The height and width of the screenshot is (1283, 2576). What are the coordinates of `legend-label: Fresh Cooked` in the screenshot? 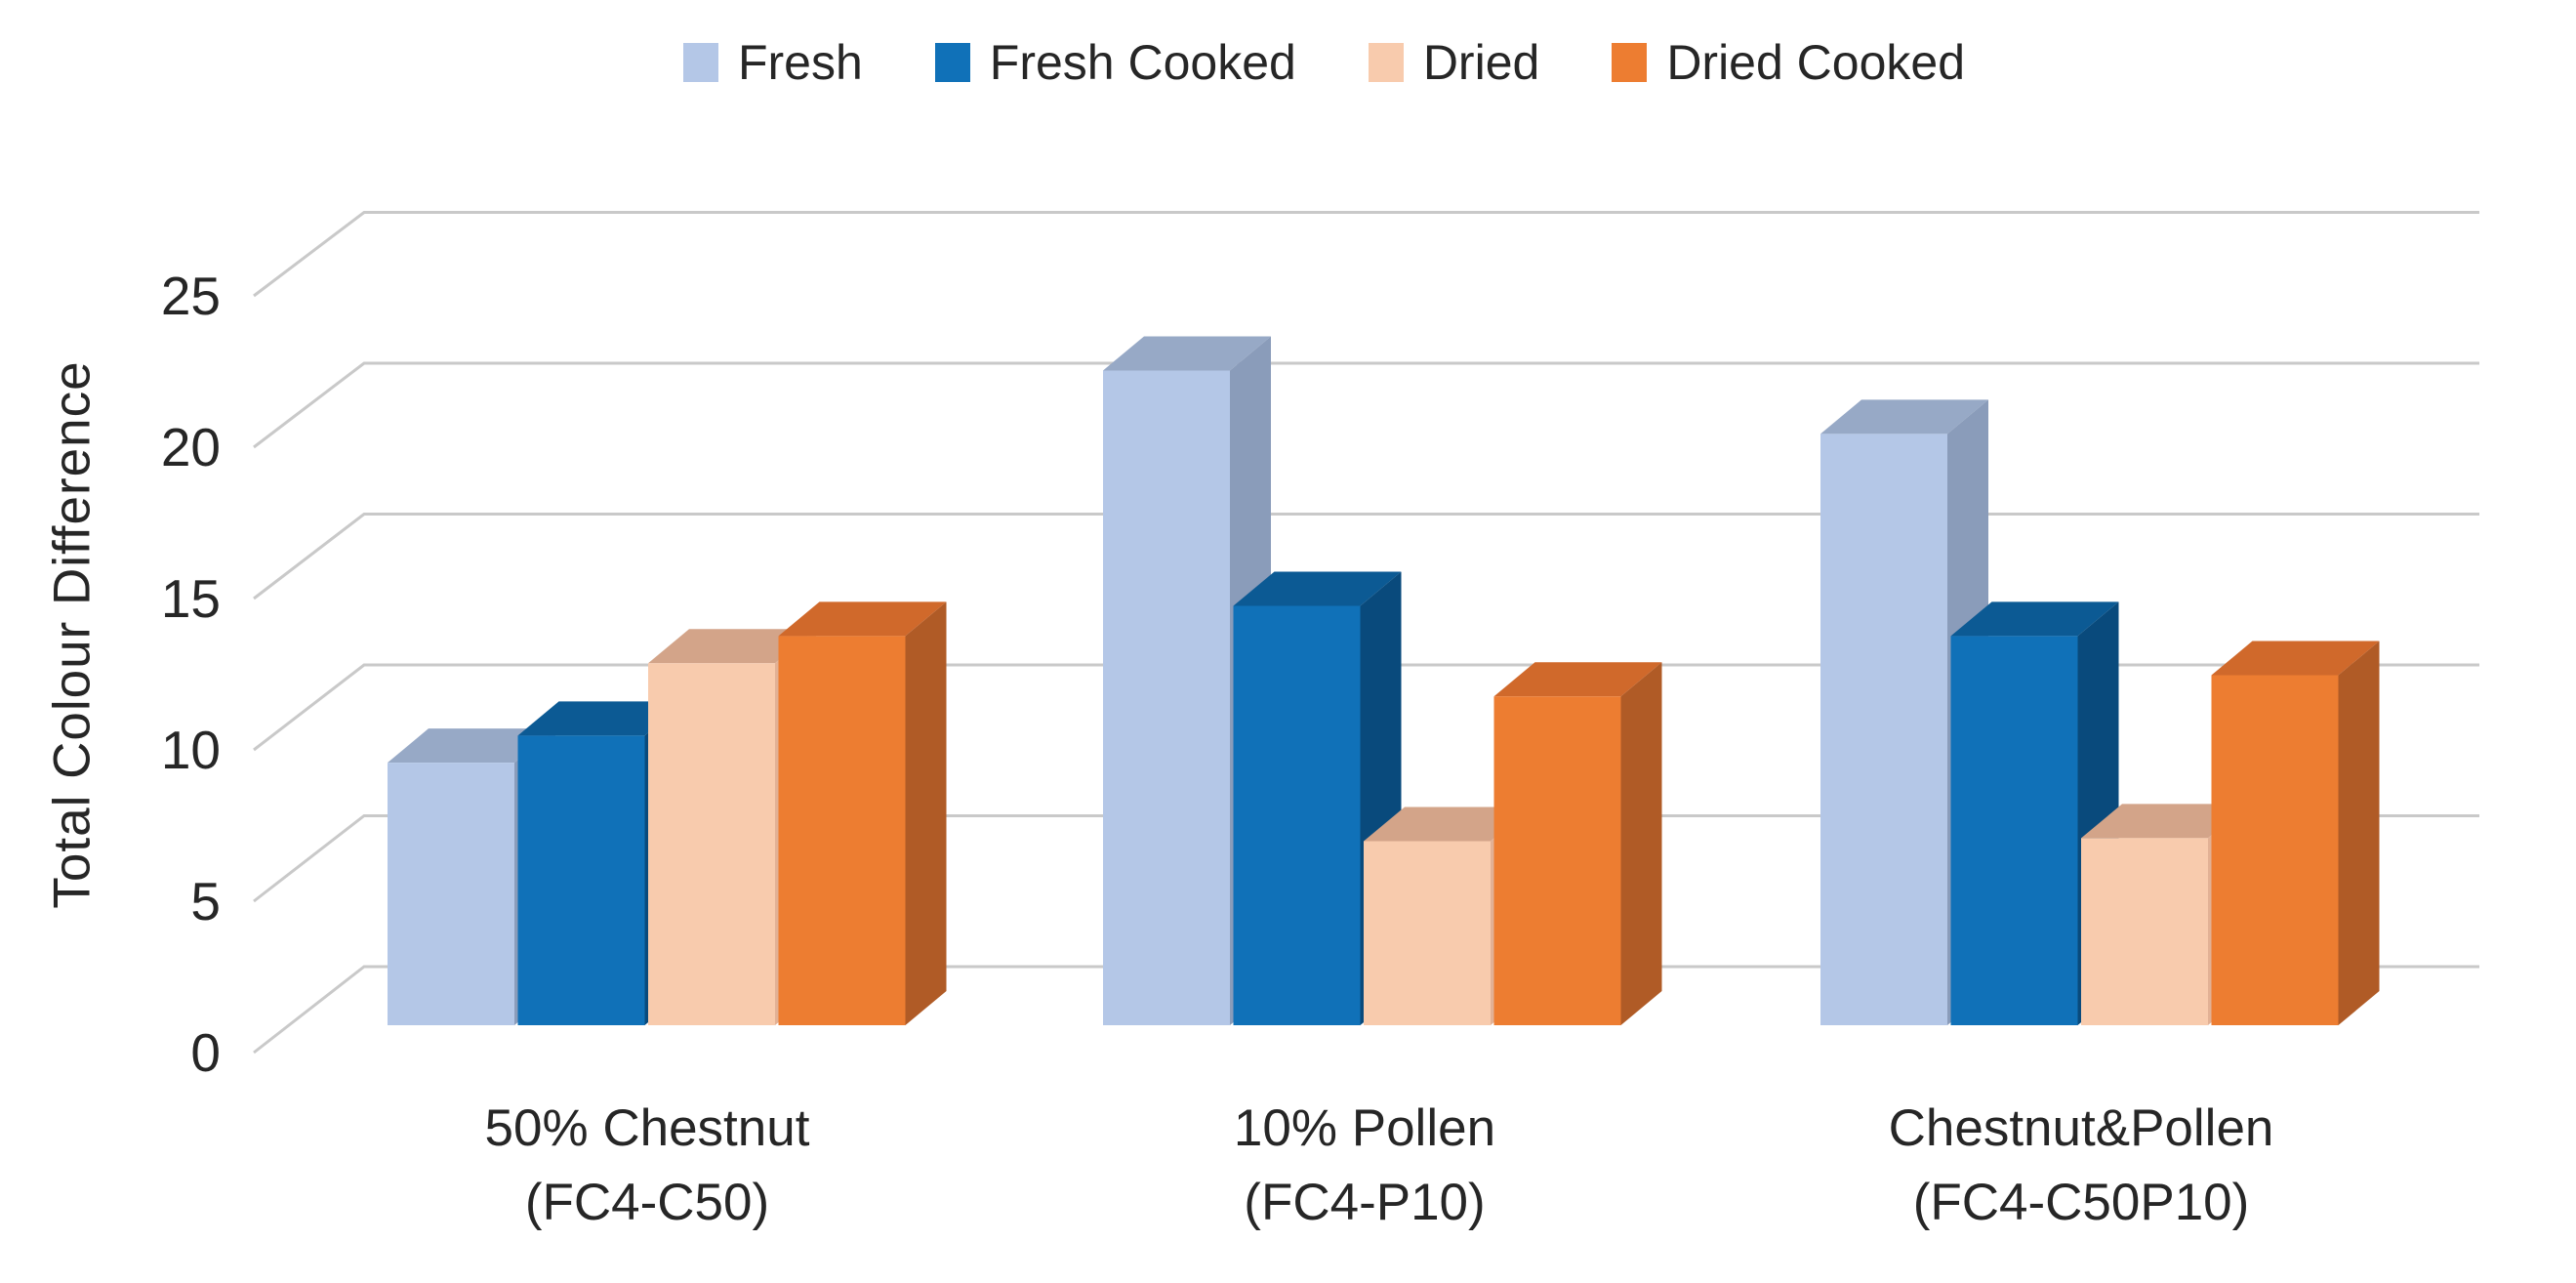 It's located at (1142, 63).